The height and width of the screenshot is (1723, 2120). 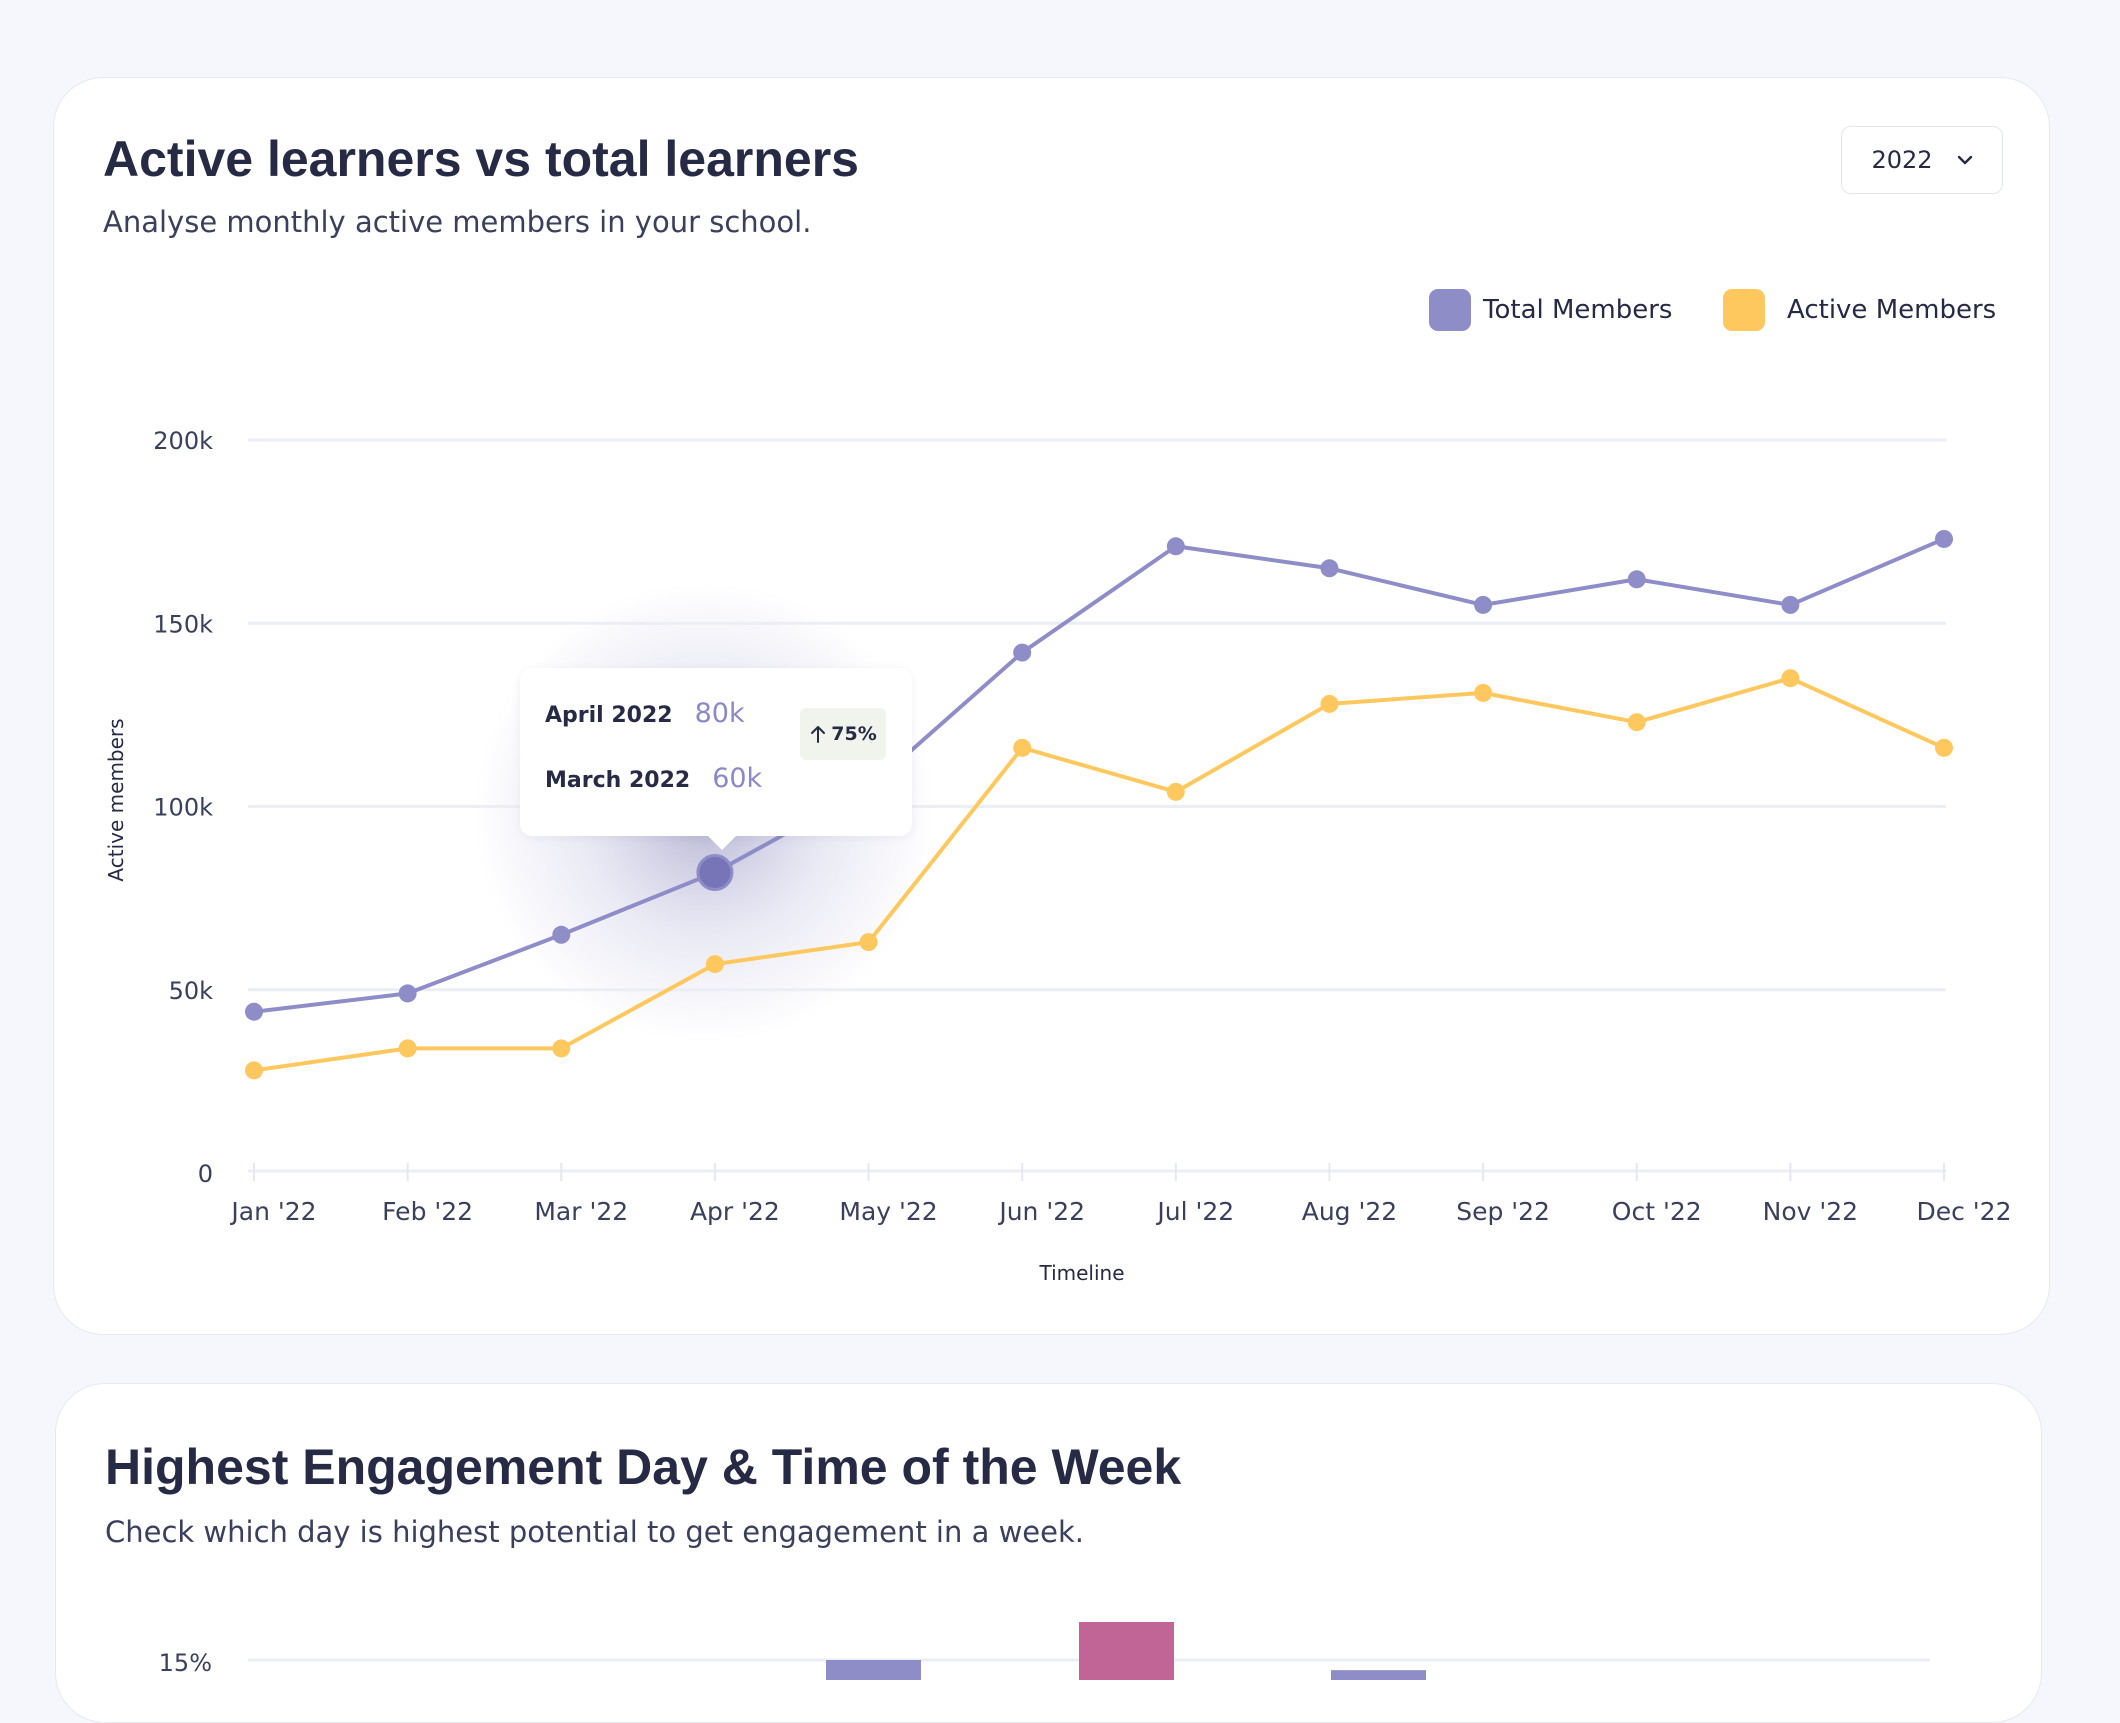 What do you see at coordinates (818, 734) in the screenshot?
I see `arrow-up-icon` at bounding box center [818, 734].